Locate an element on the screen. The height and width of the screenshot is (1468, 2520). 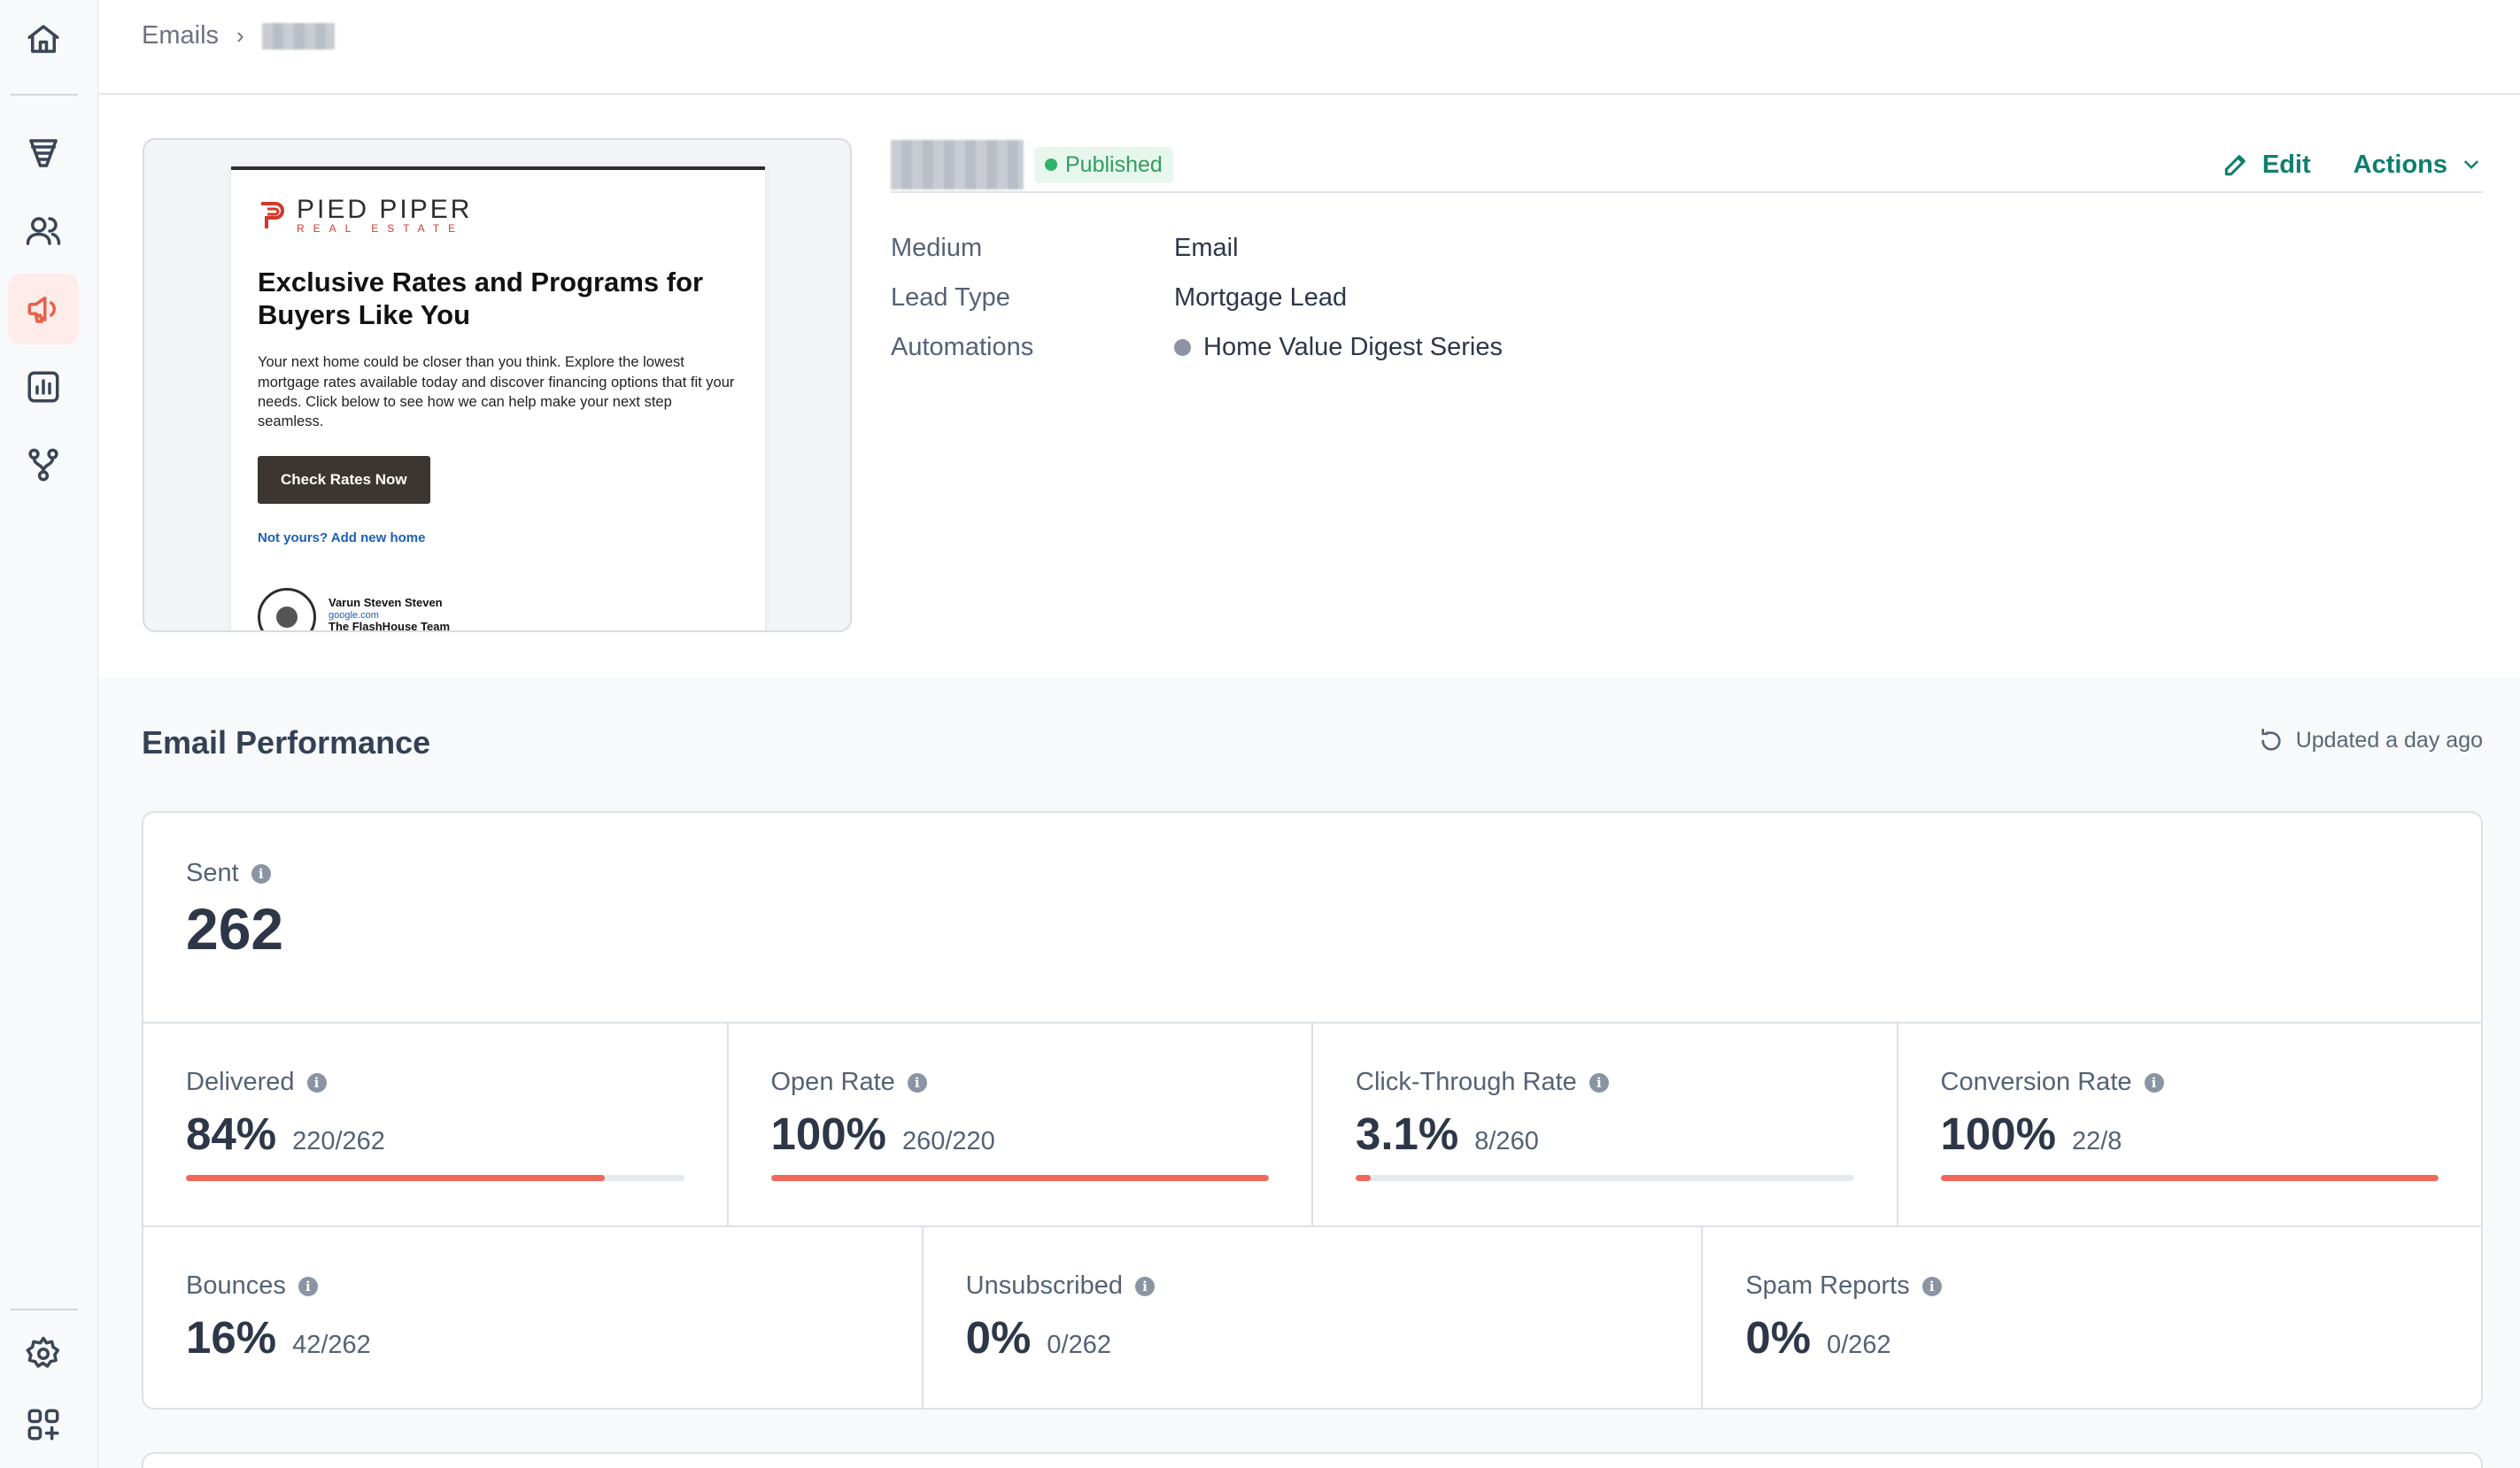
stat-label: Delivered is located at coordinates (241, 1082).